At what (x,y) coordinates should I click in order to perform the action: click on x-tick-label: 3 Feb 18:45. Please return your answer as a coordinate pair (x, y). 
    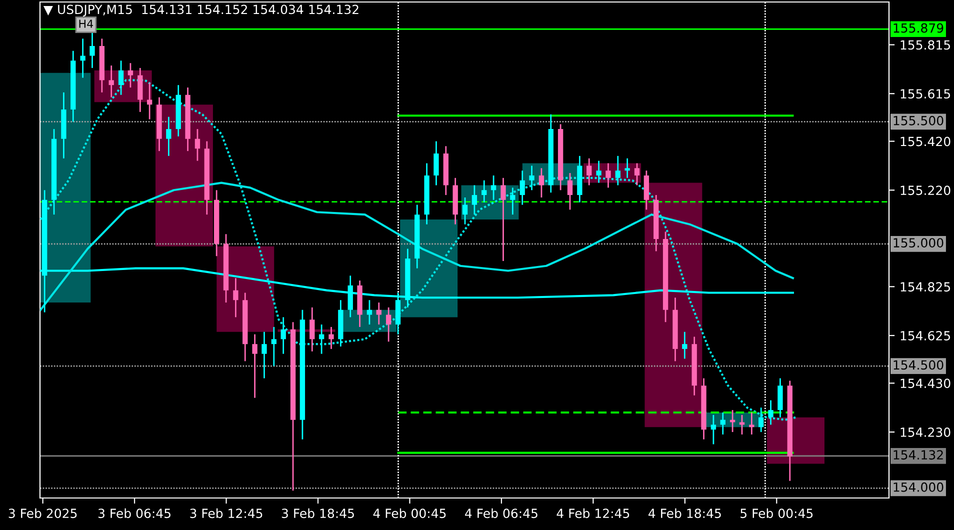
    Looking at the image, I should click on (318, 513).